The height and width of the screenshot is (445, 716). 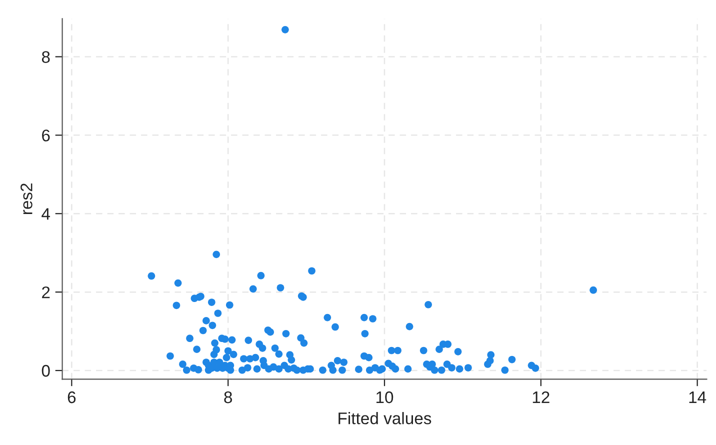 I want to click on y-tick-label: 2, so click(x=46, y=292).